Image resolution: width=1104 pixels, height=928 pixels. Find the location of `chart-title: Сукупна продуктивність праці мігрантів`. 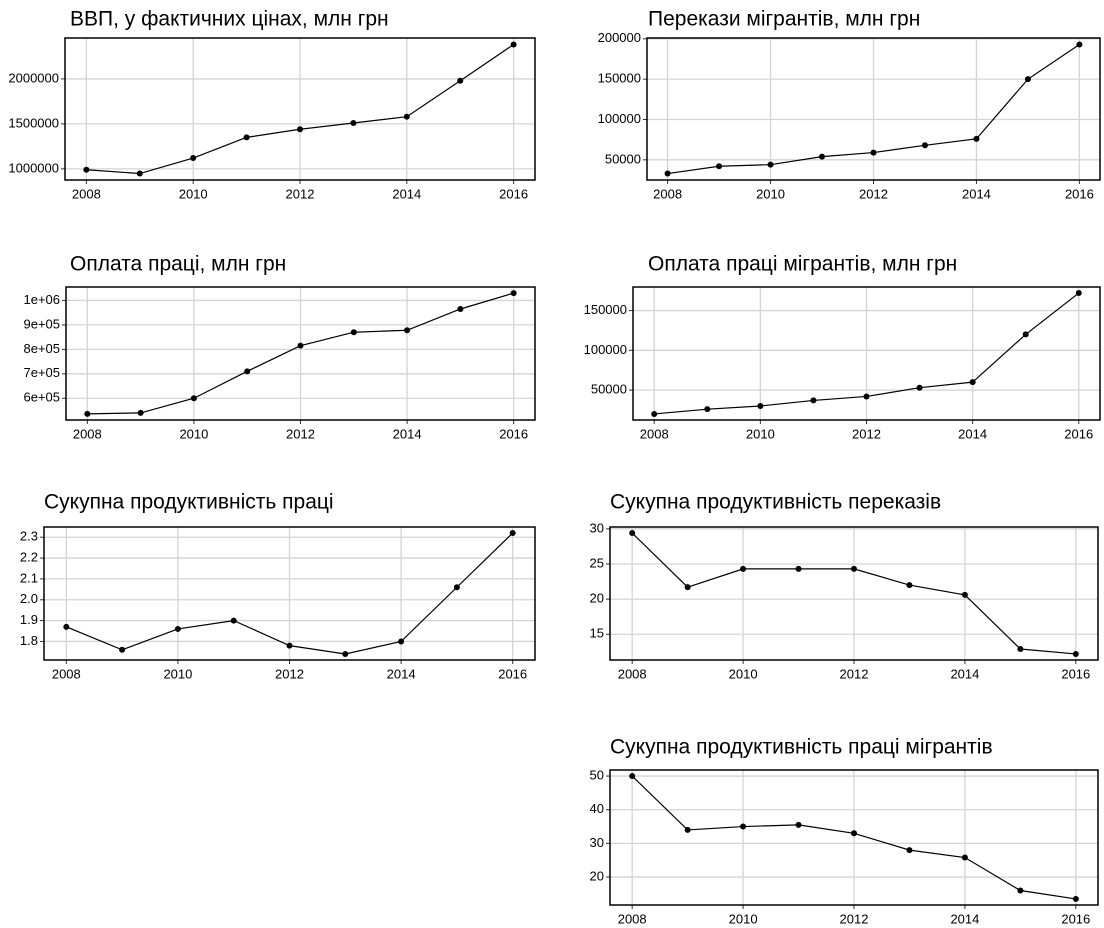

chart-title: Сукупна продуктивність праці мігрантів is located at coordinates (801, 747).